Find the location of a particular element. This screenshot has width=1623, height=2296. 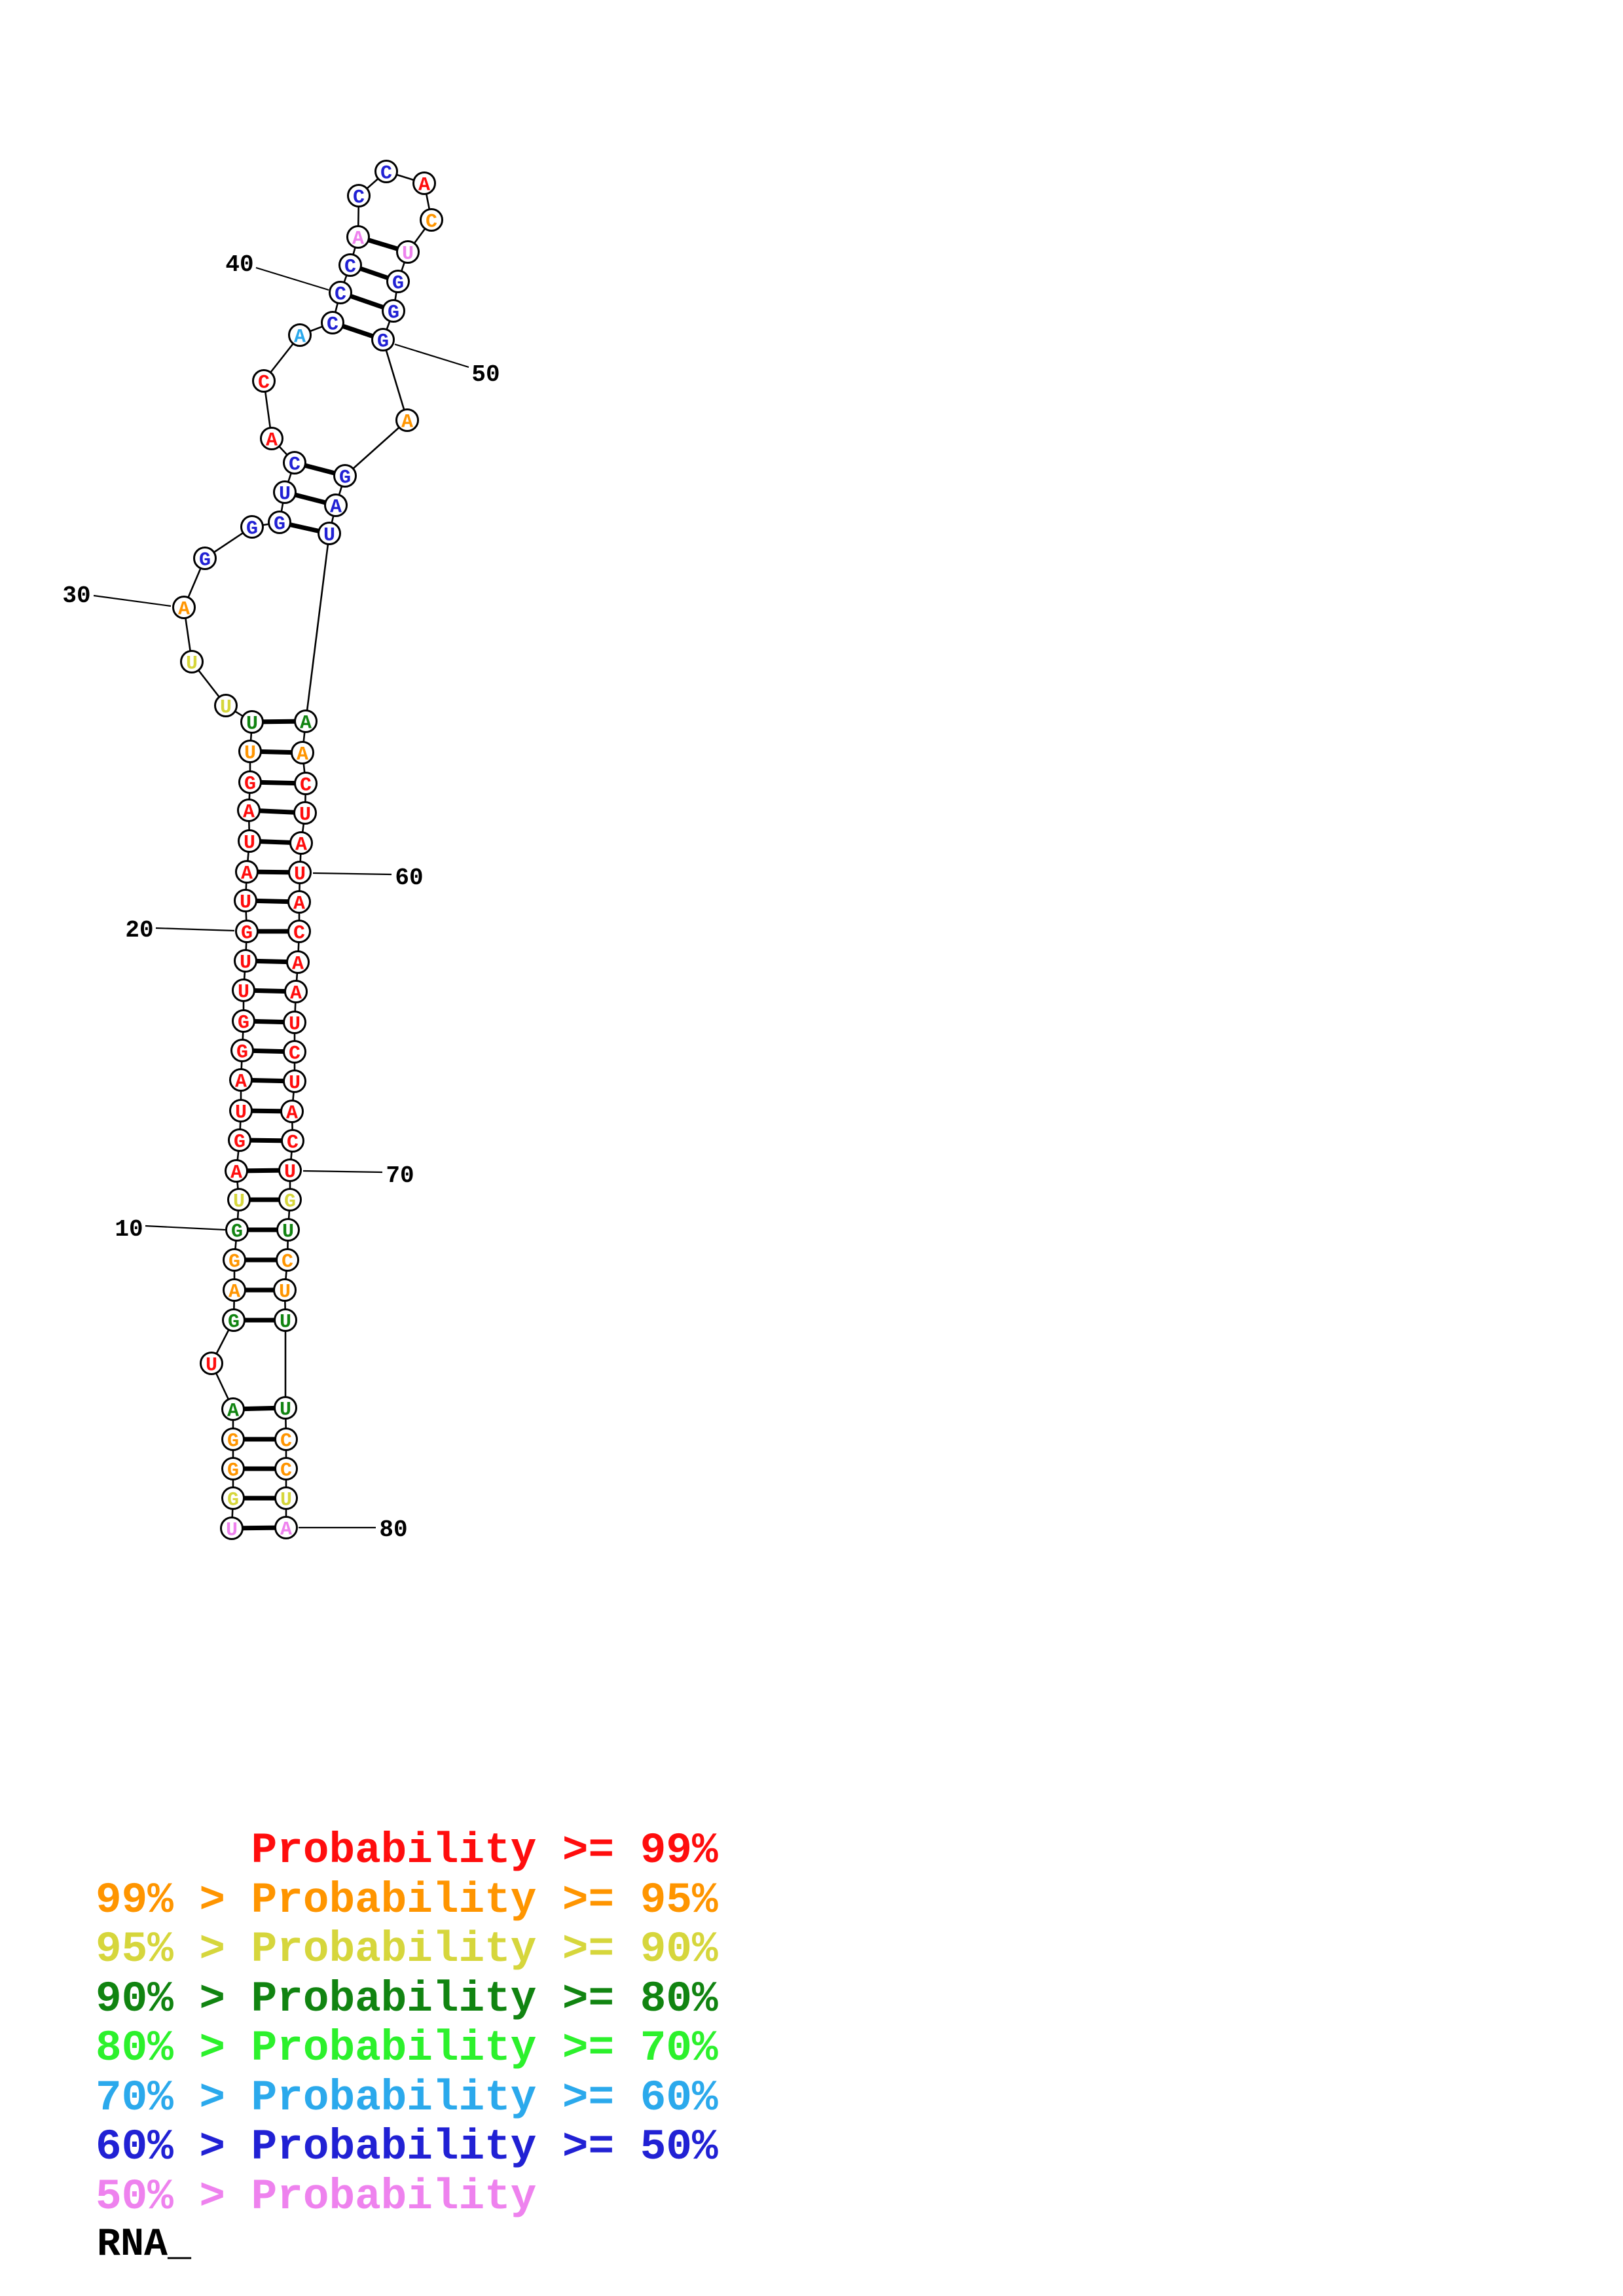

nucleotide-letter-57: C is located at coordinates (306, 786).